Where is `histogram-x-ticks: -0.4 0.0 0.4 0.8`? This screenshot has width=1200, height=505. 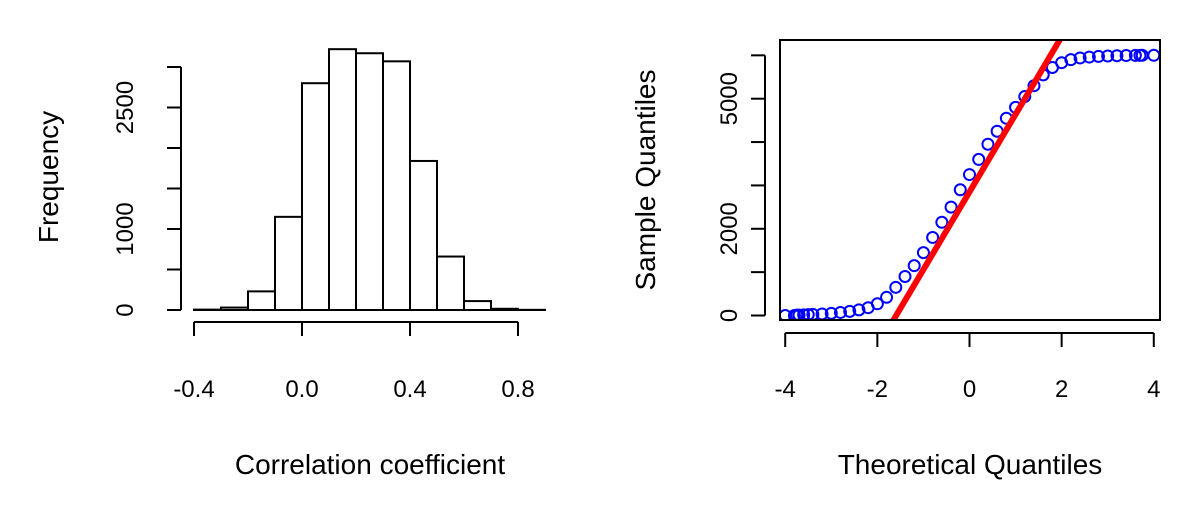 histogram-x-ticks: -0.4 0.0 0.4 0.8 is located at coordinates (353, 362).